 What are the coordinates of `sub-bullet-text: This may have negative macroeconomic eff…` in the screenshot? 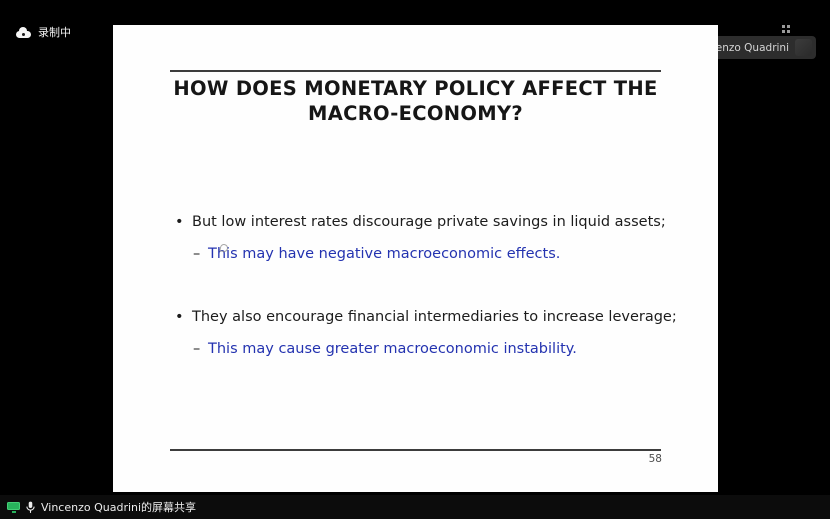 It's located at (384, 254).